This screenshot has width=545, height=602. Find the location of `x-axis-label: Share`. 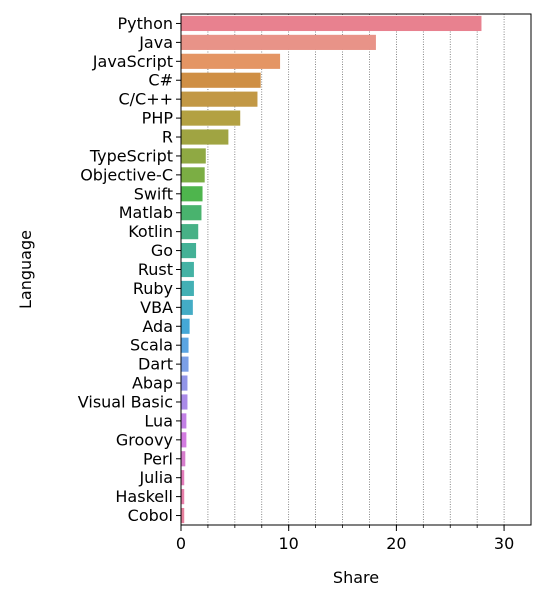

x-axis-label: Share is located at coordinates (356, 577).